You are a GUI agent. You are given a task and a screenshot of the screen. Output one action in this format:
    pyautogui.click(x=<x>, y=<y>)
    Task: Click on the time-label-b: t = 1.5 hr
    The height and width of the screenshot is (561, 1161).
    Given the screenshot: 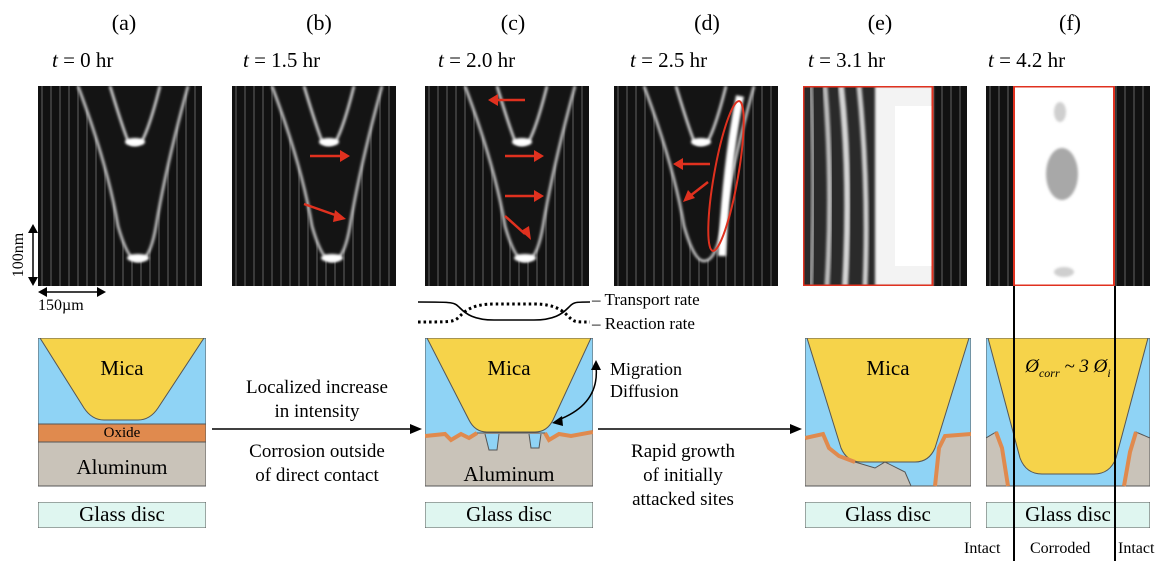 What is the action you would take?
    pyautogui.click(x=282, y=60)
    